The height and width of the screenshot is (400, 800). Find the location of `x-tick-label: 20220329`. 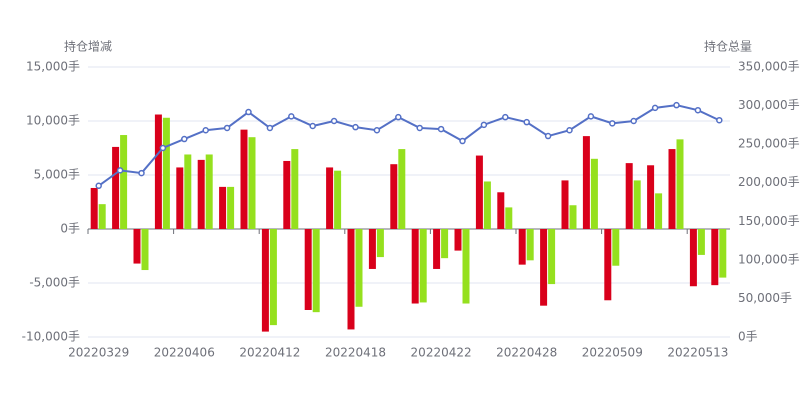

x-tick-label: 20220329 is located at coordinates (98, 353).